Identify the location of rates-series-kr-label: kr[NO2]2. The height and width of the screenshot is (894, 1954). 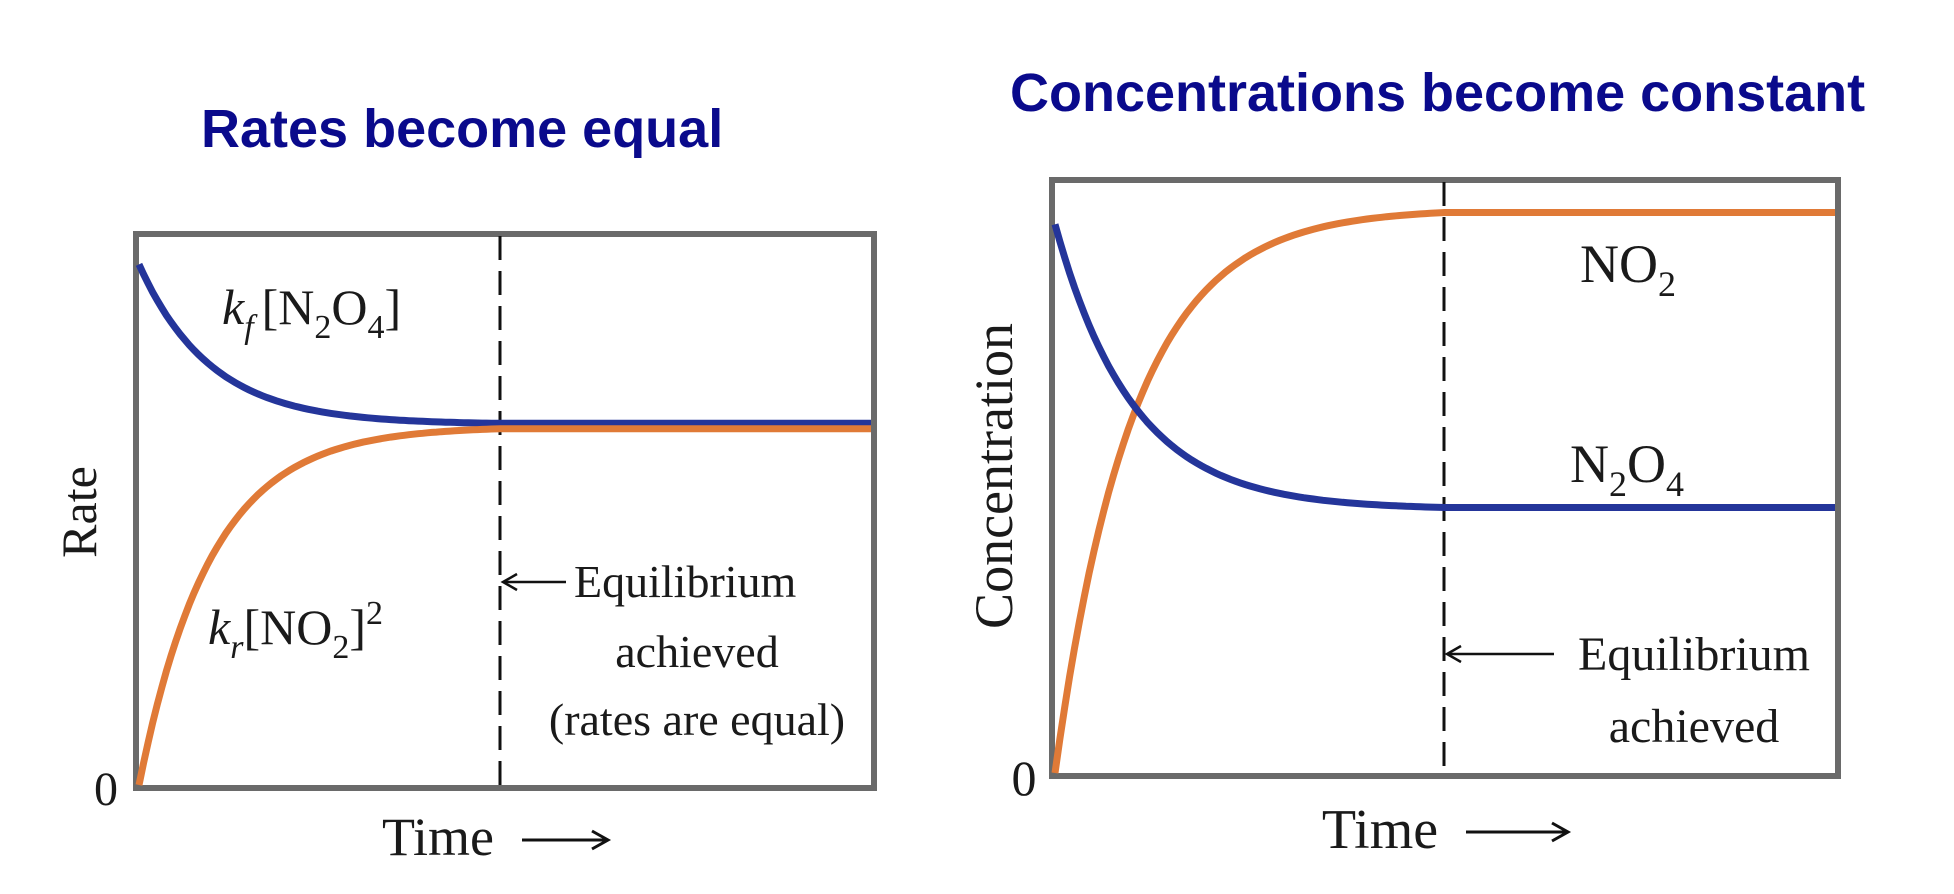
(295, 630).